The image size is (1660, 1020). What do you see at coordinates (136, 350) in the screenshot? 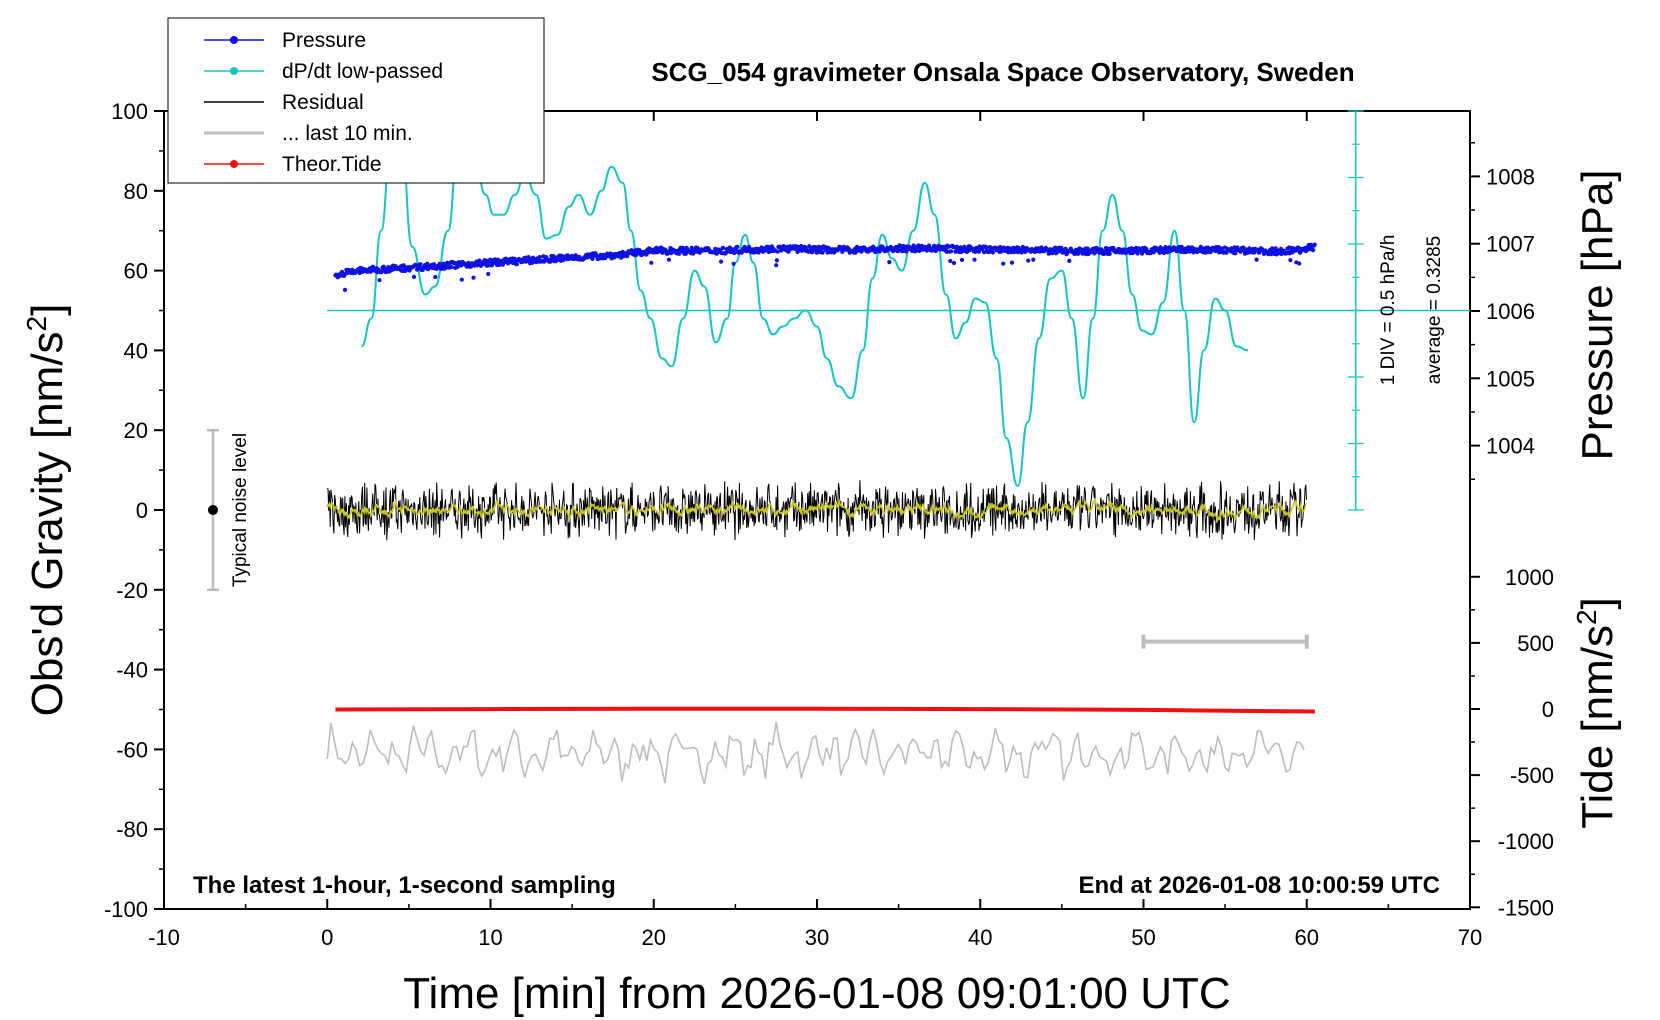
I see `y-left-tick-label: 40` at bounding box center [136, 350].